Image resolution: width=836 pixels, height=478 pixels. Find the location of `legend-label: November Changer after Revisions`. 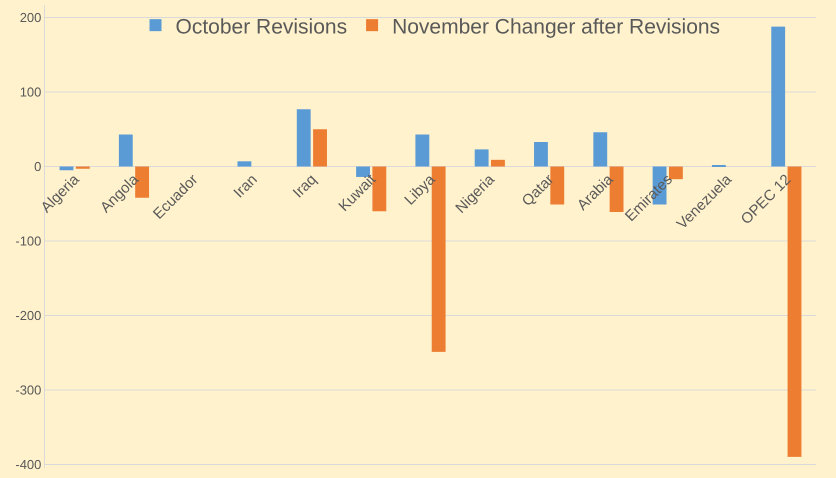

legend-label: November Changer after Revisions is located at coordinates (556, 26).